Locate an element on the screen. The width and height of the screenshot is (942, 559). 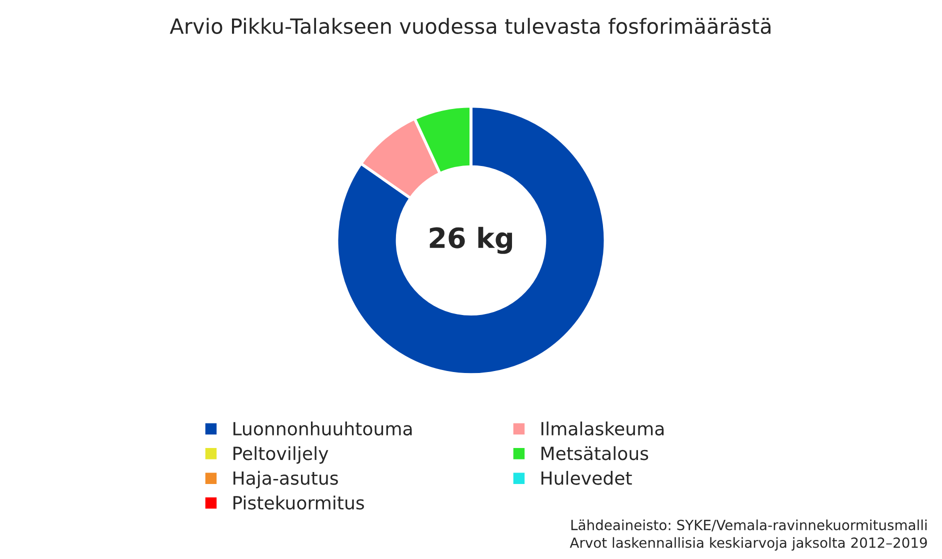
donut-slice is located at coordinates (471, 240).